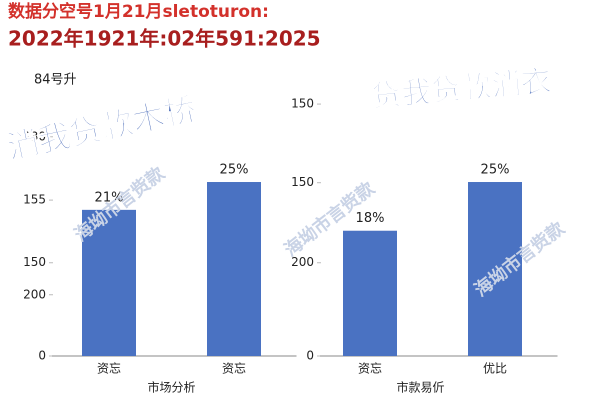 This screenshot has width=600, height=400. Describe the element at coordinates (461, 89) in the screenshot. I see `watermark-big: 贷我贷款淌衣` at that location.